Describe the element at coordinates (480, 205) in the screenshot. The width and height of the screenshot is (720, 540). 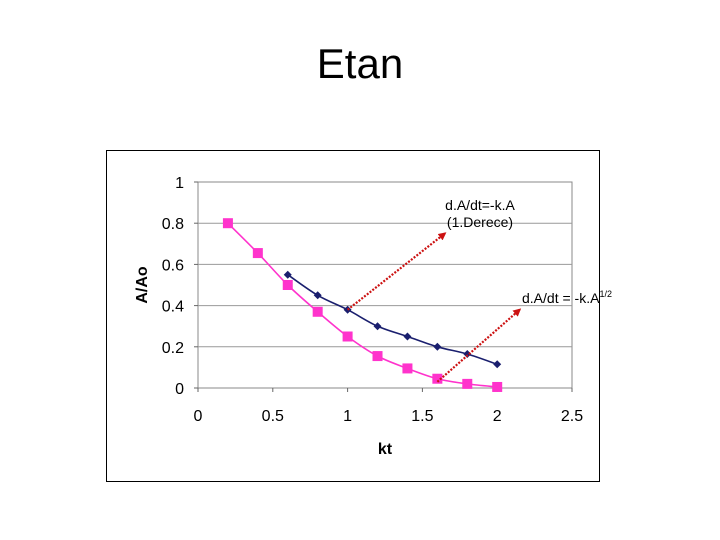
I see `annotation-first-order-line1: d.A/dt=-k.A` at that location.